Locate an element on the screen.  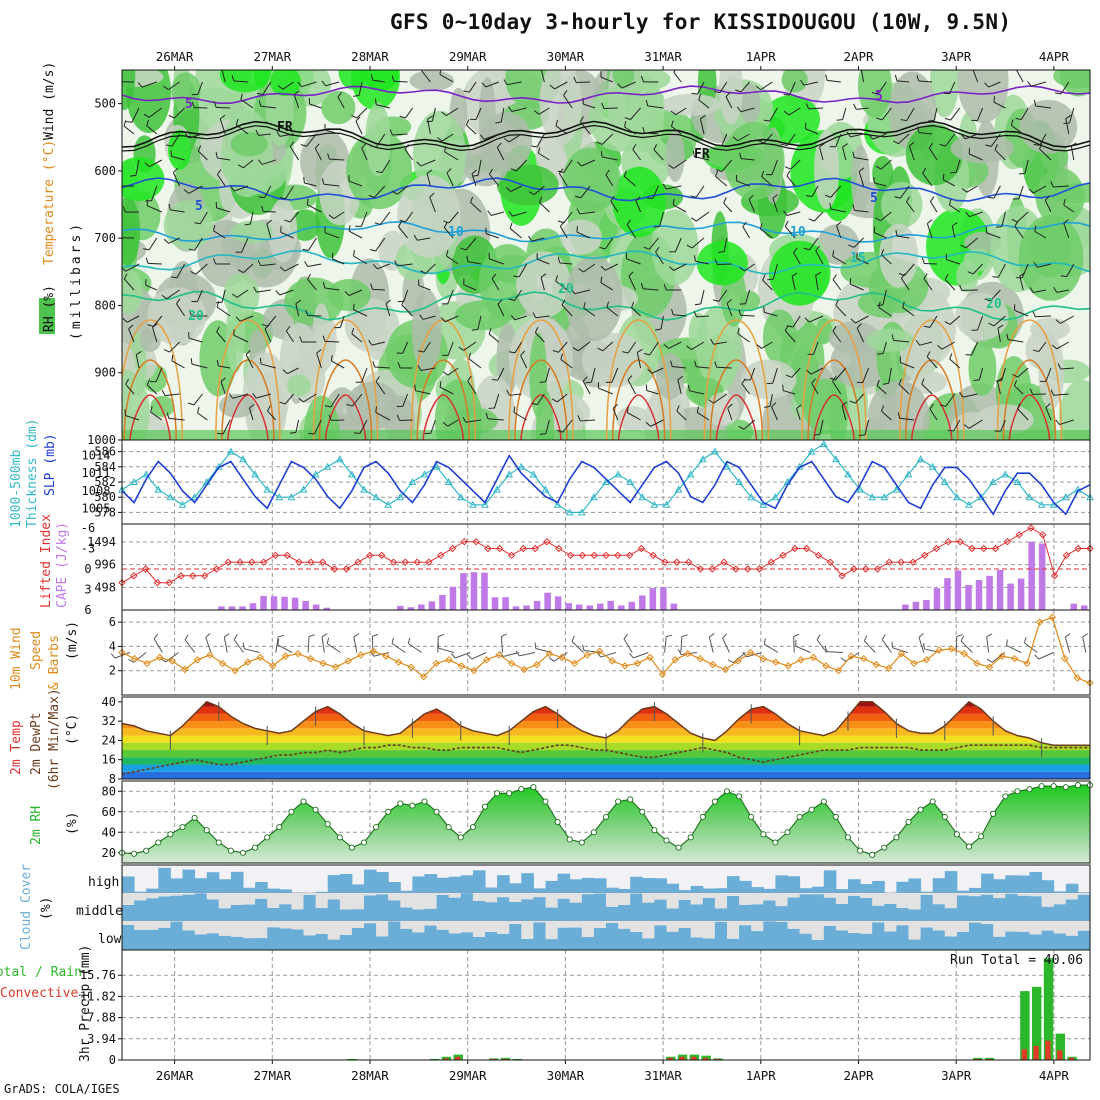
y-tick-label: 500 is located at coordinates (105, 104).